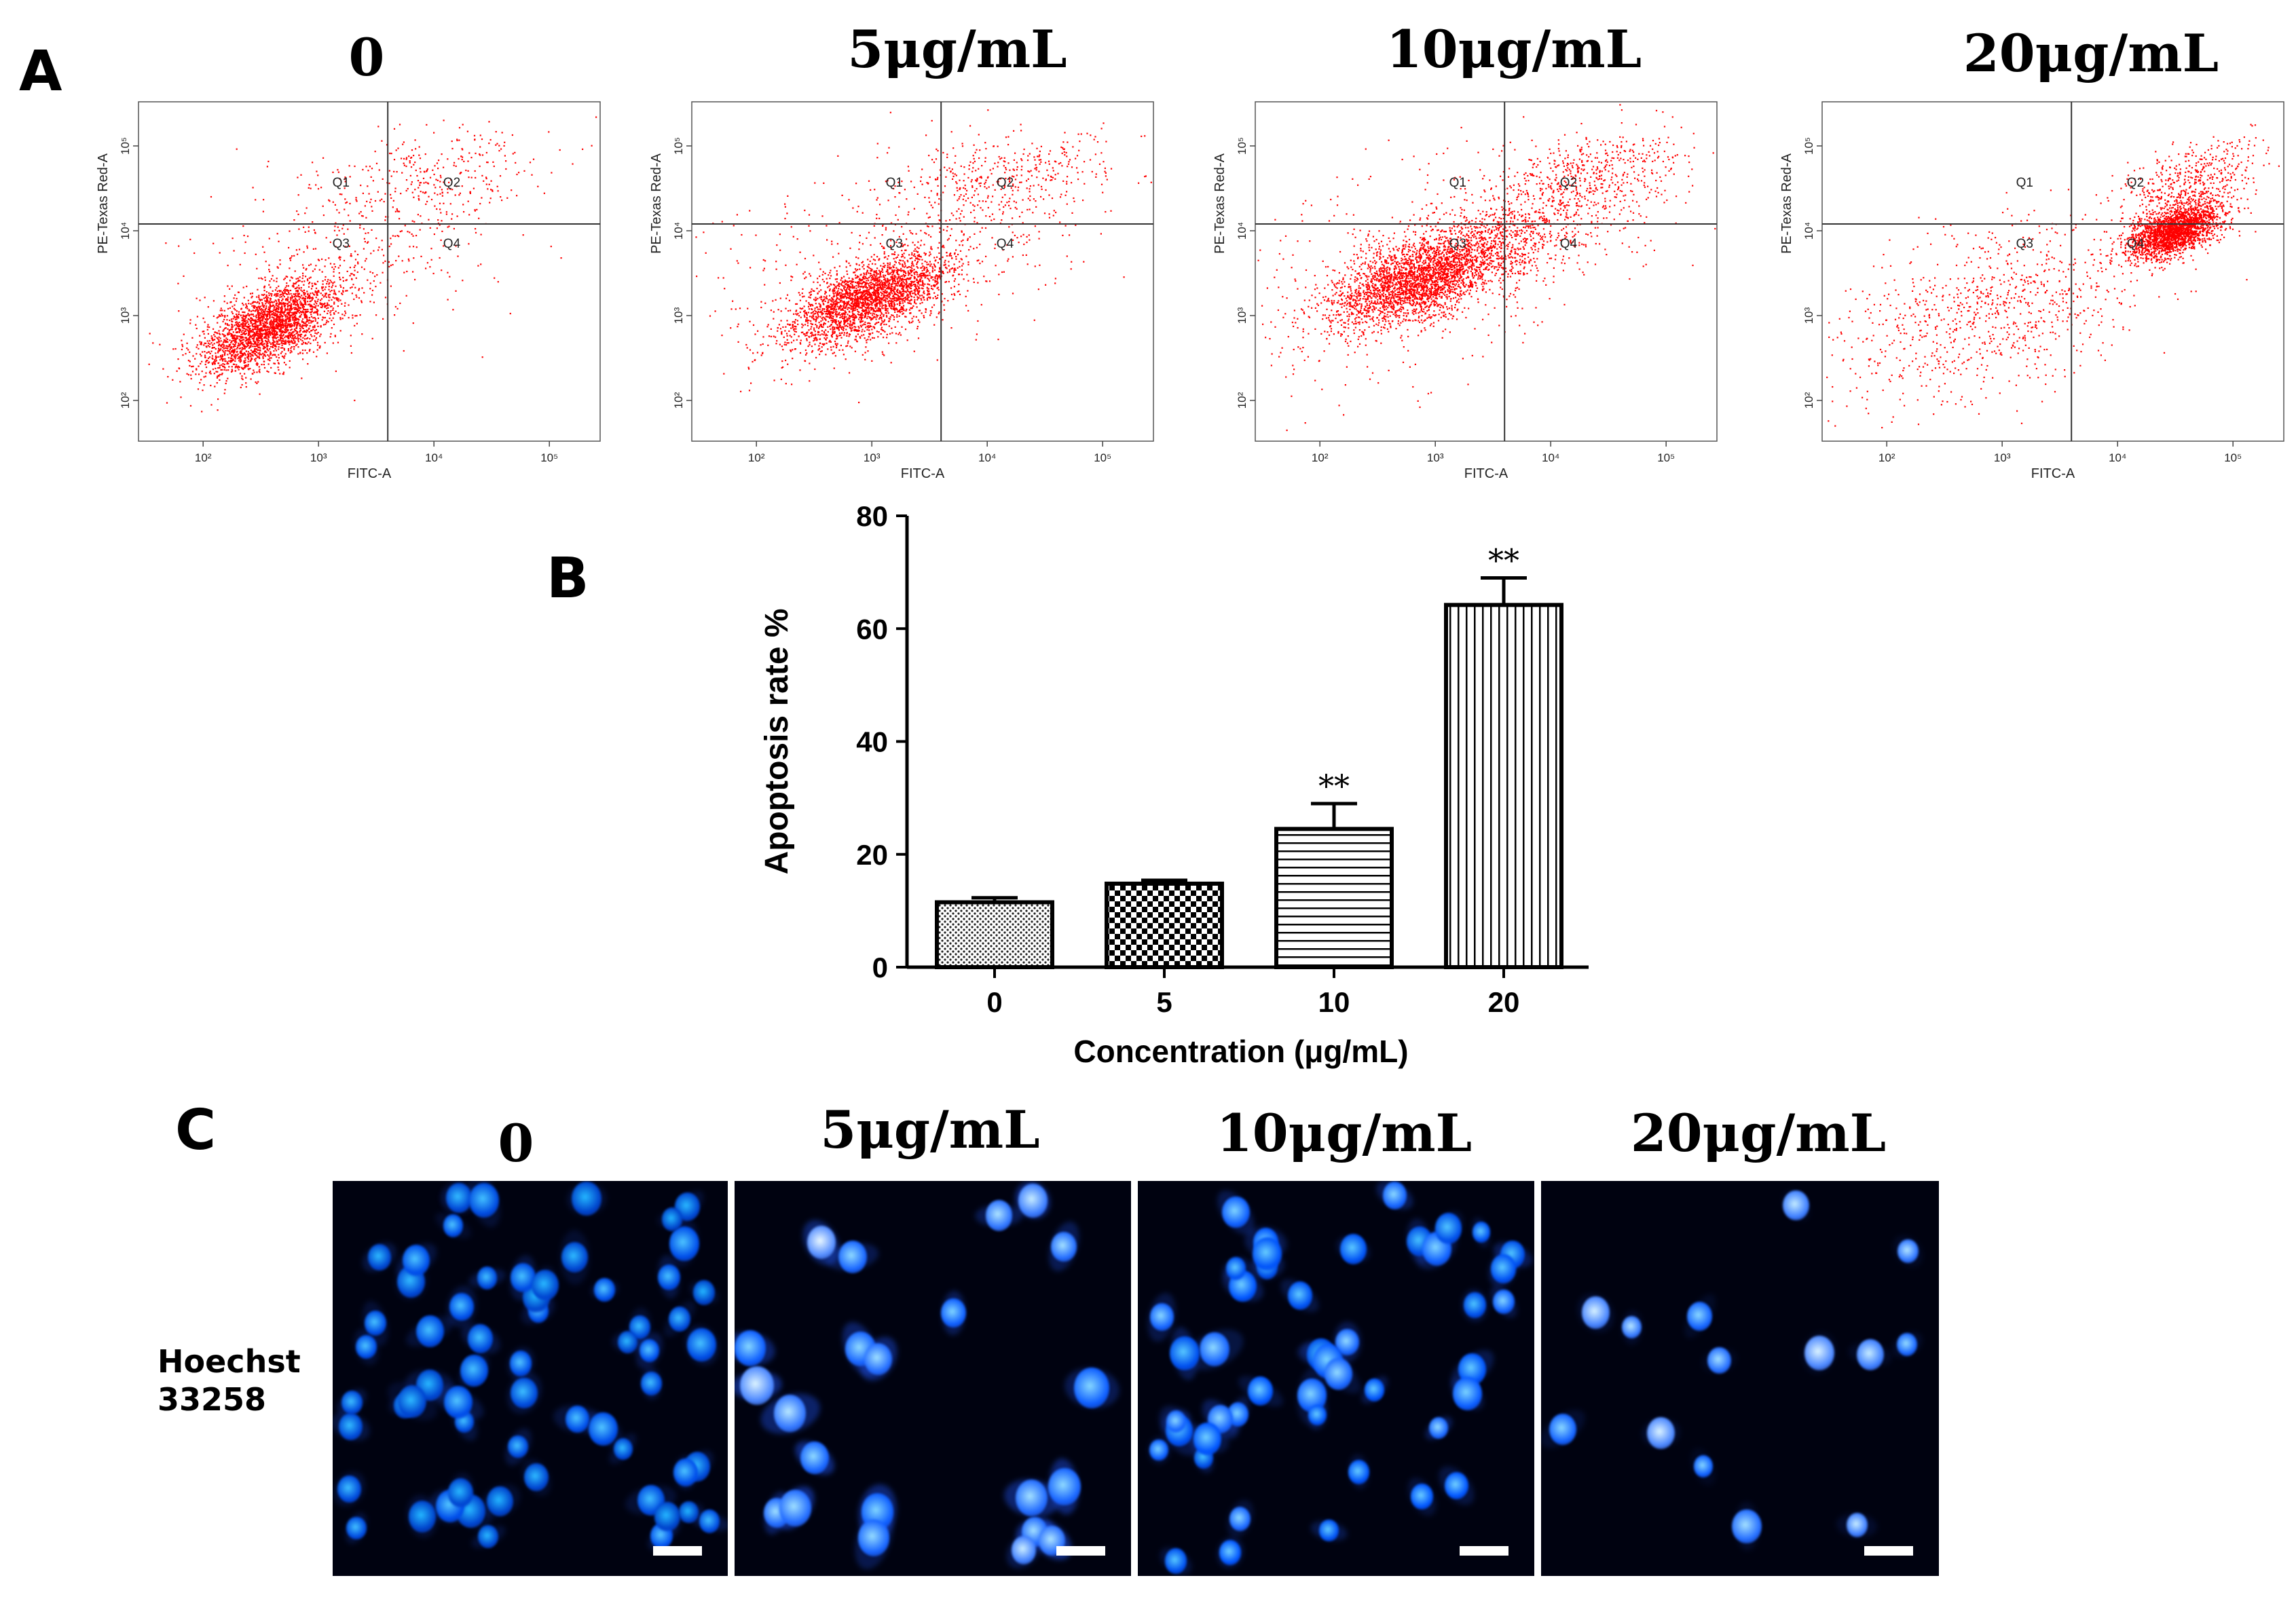  Describe the element at coordinates (872, 855) in the screenshot. I see `y-tick-label: 20` at that location.